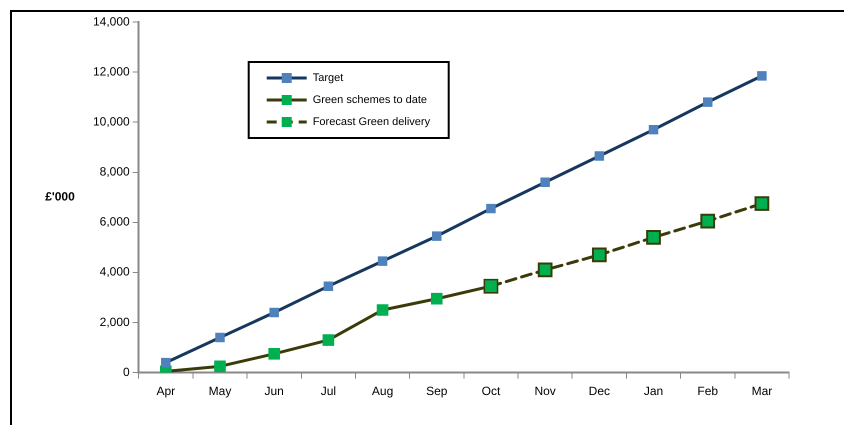  Describe the element at coordinates (545, 391) in the screenshot. I see `x-tick-label: Nov` at that location.